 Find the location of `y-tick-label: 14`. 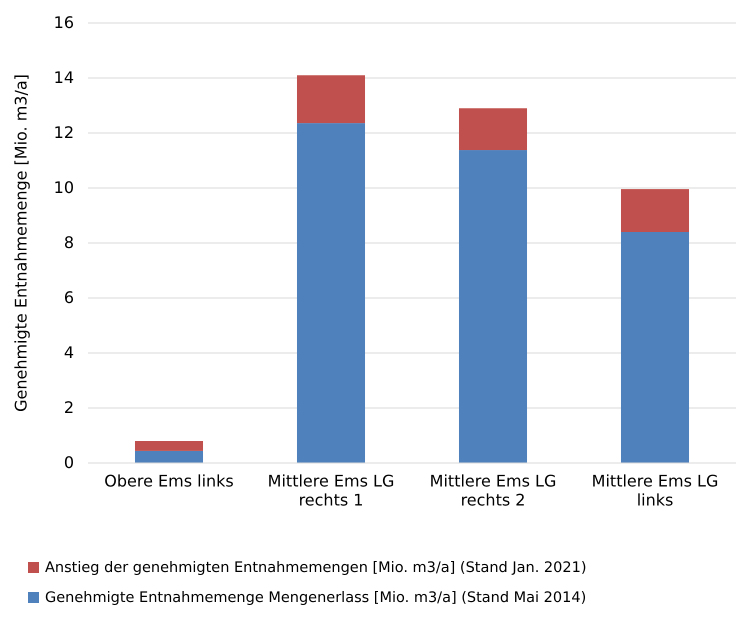

y-tick-label: 14 is located at coordinates (64, 78).